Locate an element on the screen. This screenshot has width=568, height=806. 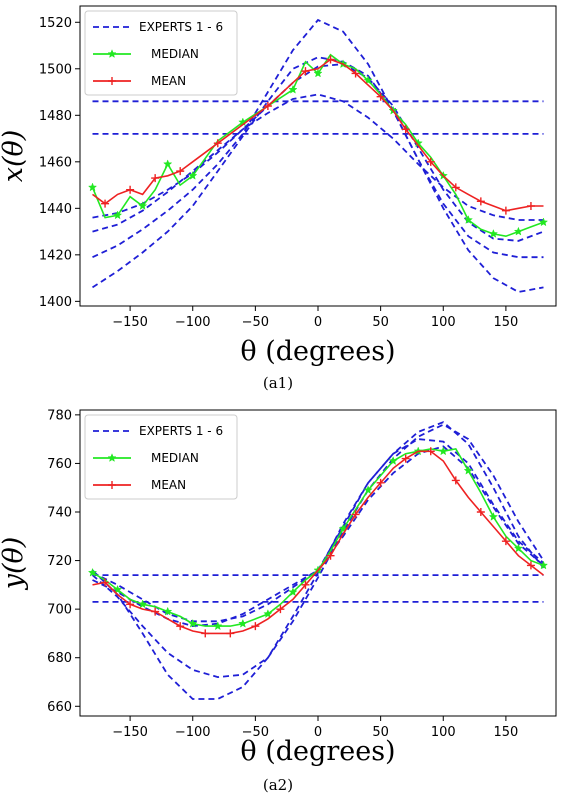
y-tick-label: 760 is located at coordinates (59, 464).